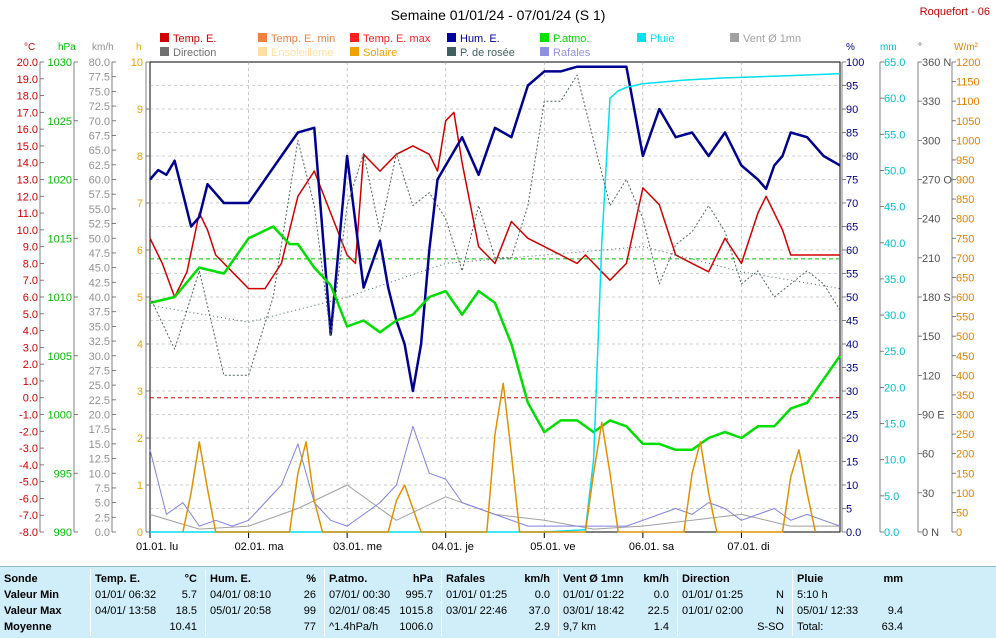  Describe the element at coordinates (27, 181) in the screenshot. I see `axis-tick-label: 13.0` at that location.